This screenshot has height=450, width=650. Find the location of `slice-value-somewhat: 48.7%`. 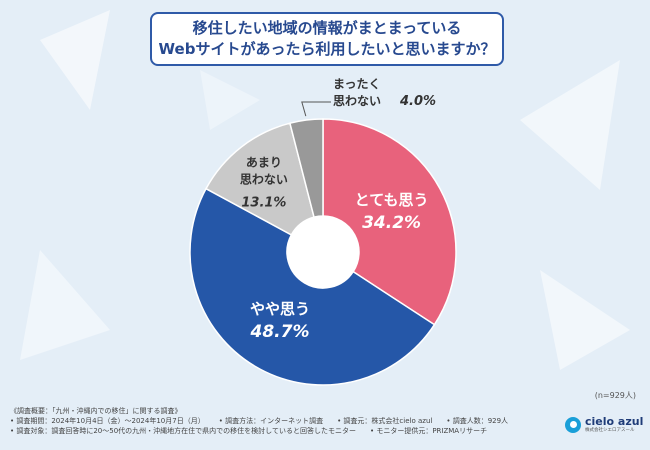

slice-value-somewhat: 48.7% is located at coordinates (280, 332).